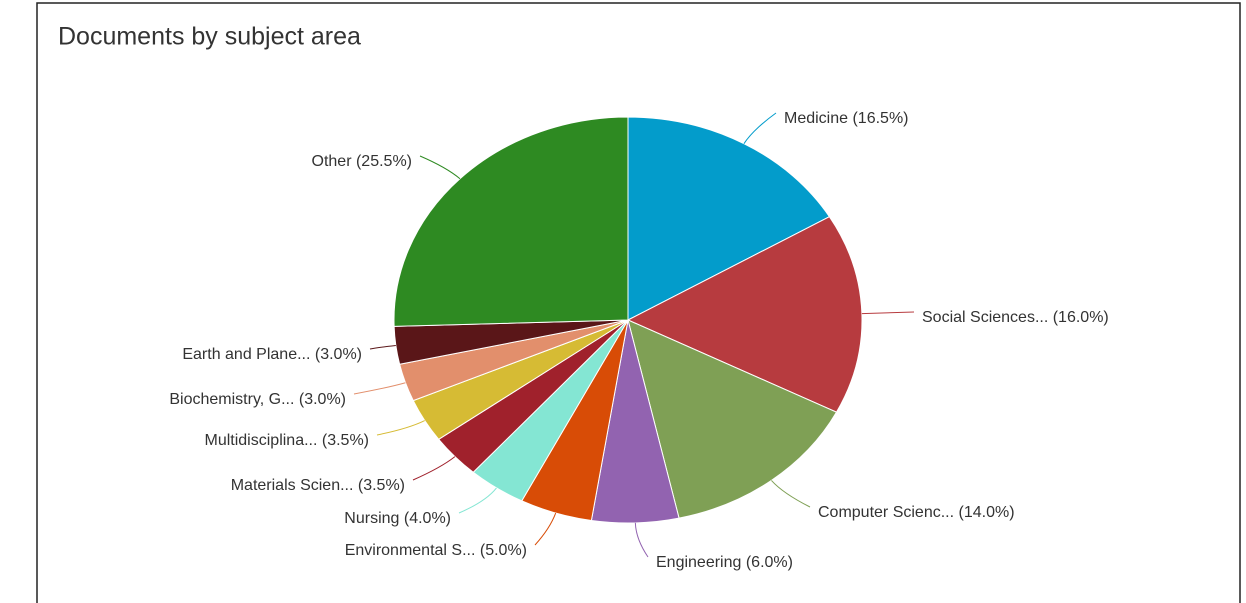 This screenshot has width=1246, height=603. What do you see at coordinates (272, 354) in the screenshot?
I see `slice-label: Earth and Plane... (3.0%)` at bounding box center [272, 354].